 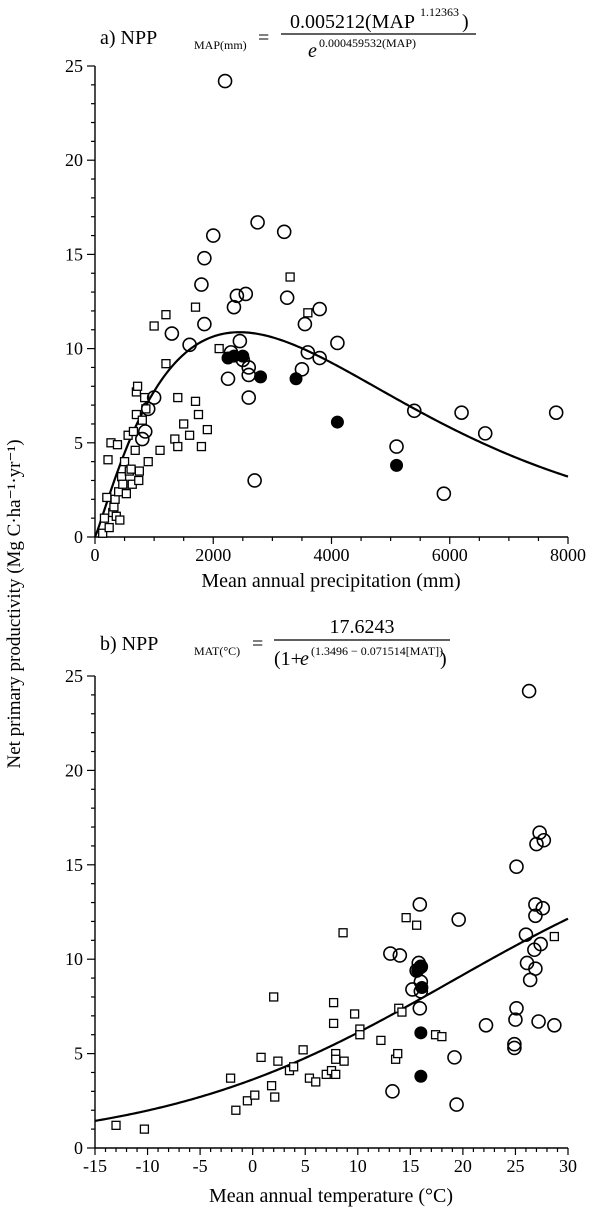 What do you see at coordinates (305, 1166) in the screenshot?
I see `x-tick-label: 5` at bounding box center [305, 1166].